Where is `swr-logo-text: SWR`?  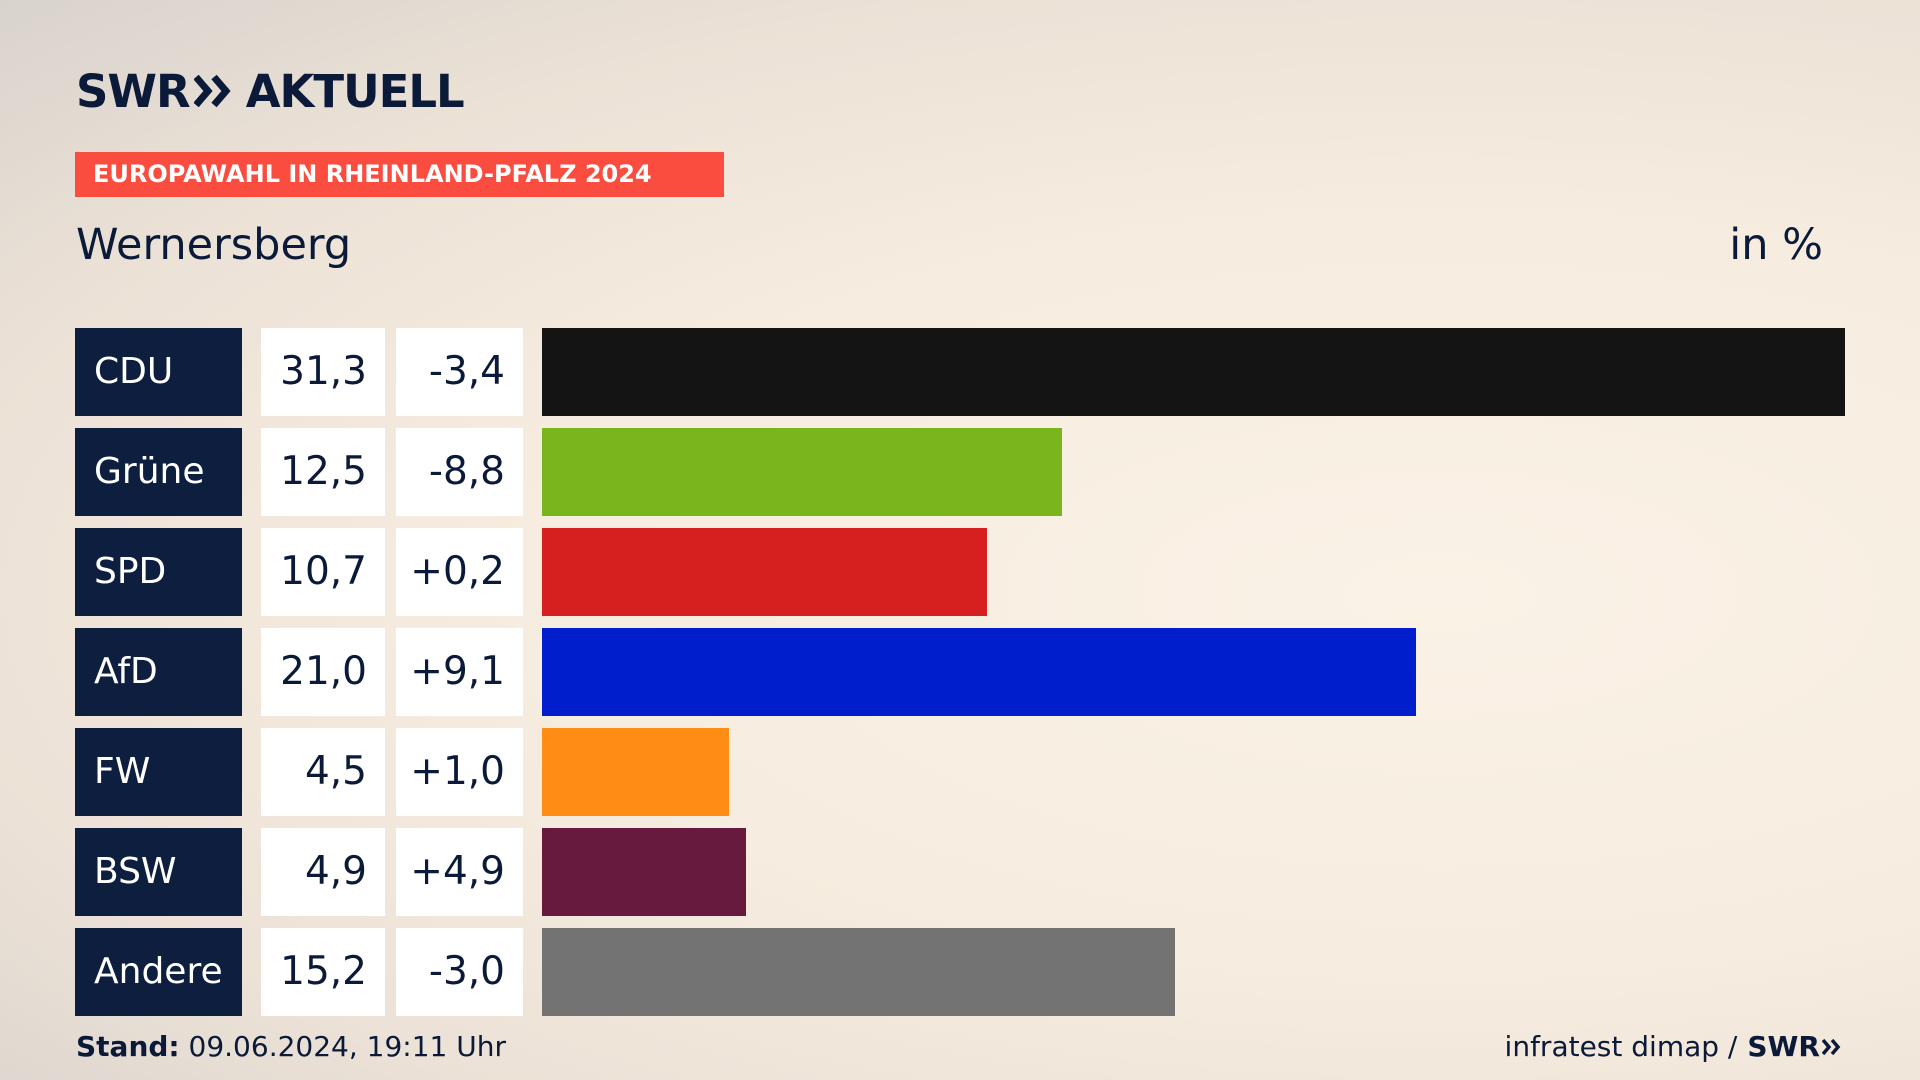
swr-logo-text: SWR is located at coordinates (133, 91).